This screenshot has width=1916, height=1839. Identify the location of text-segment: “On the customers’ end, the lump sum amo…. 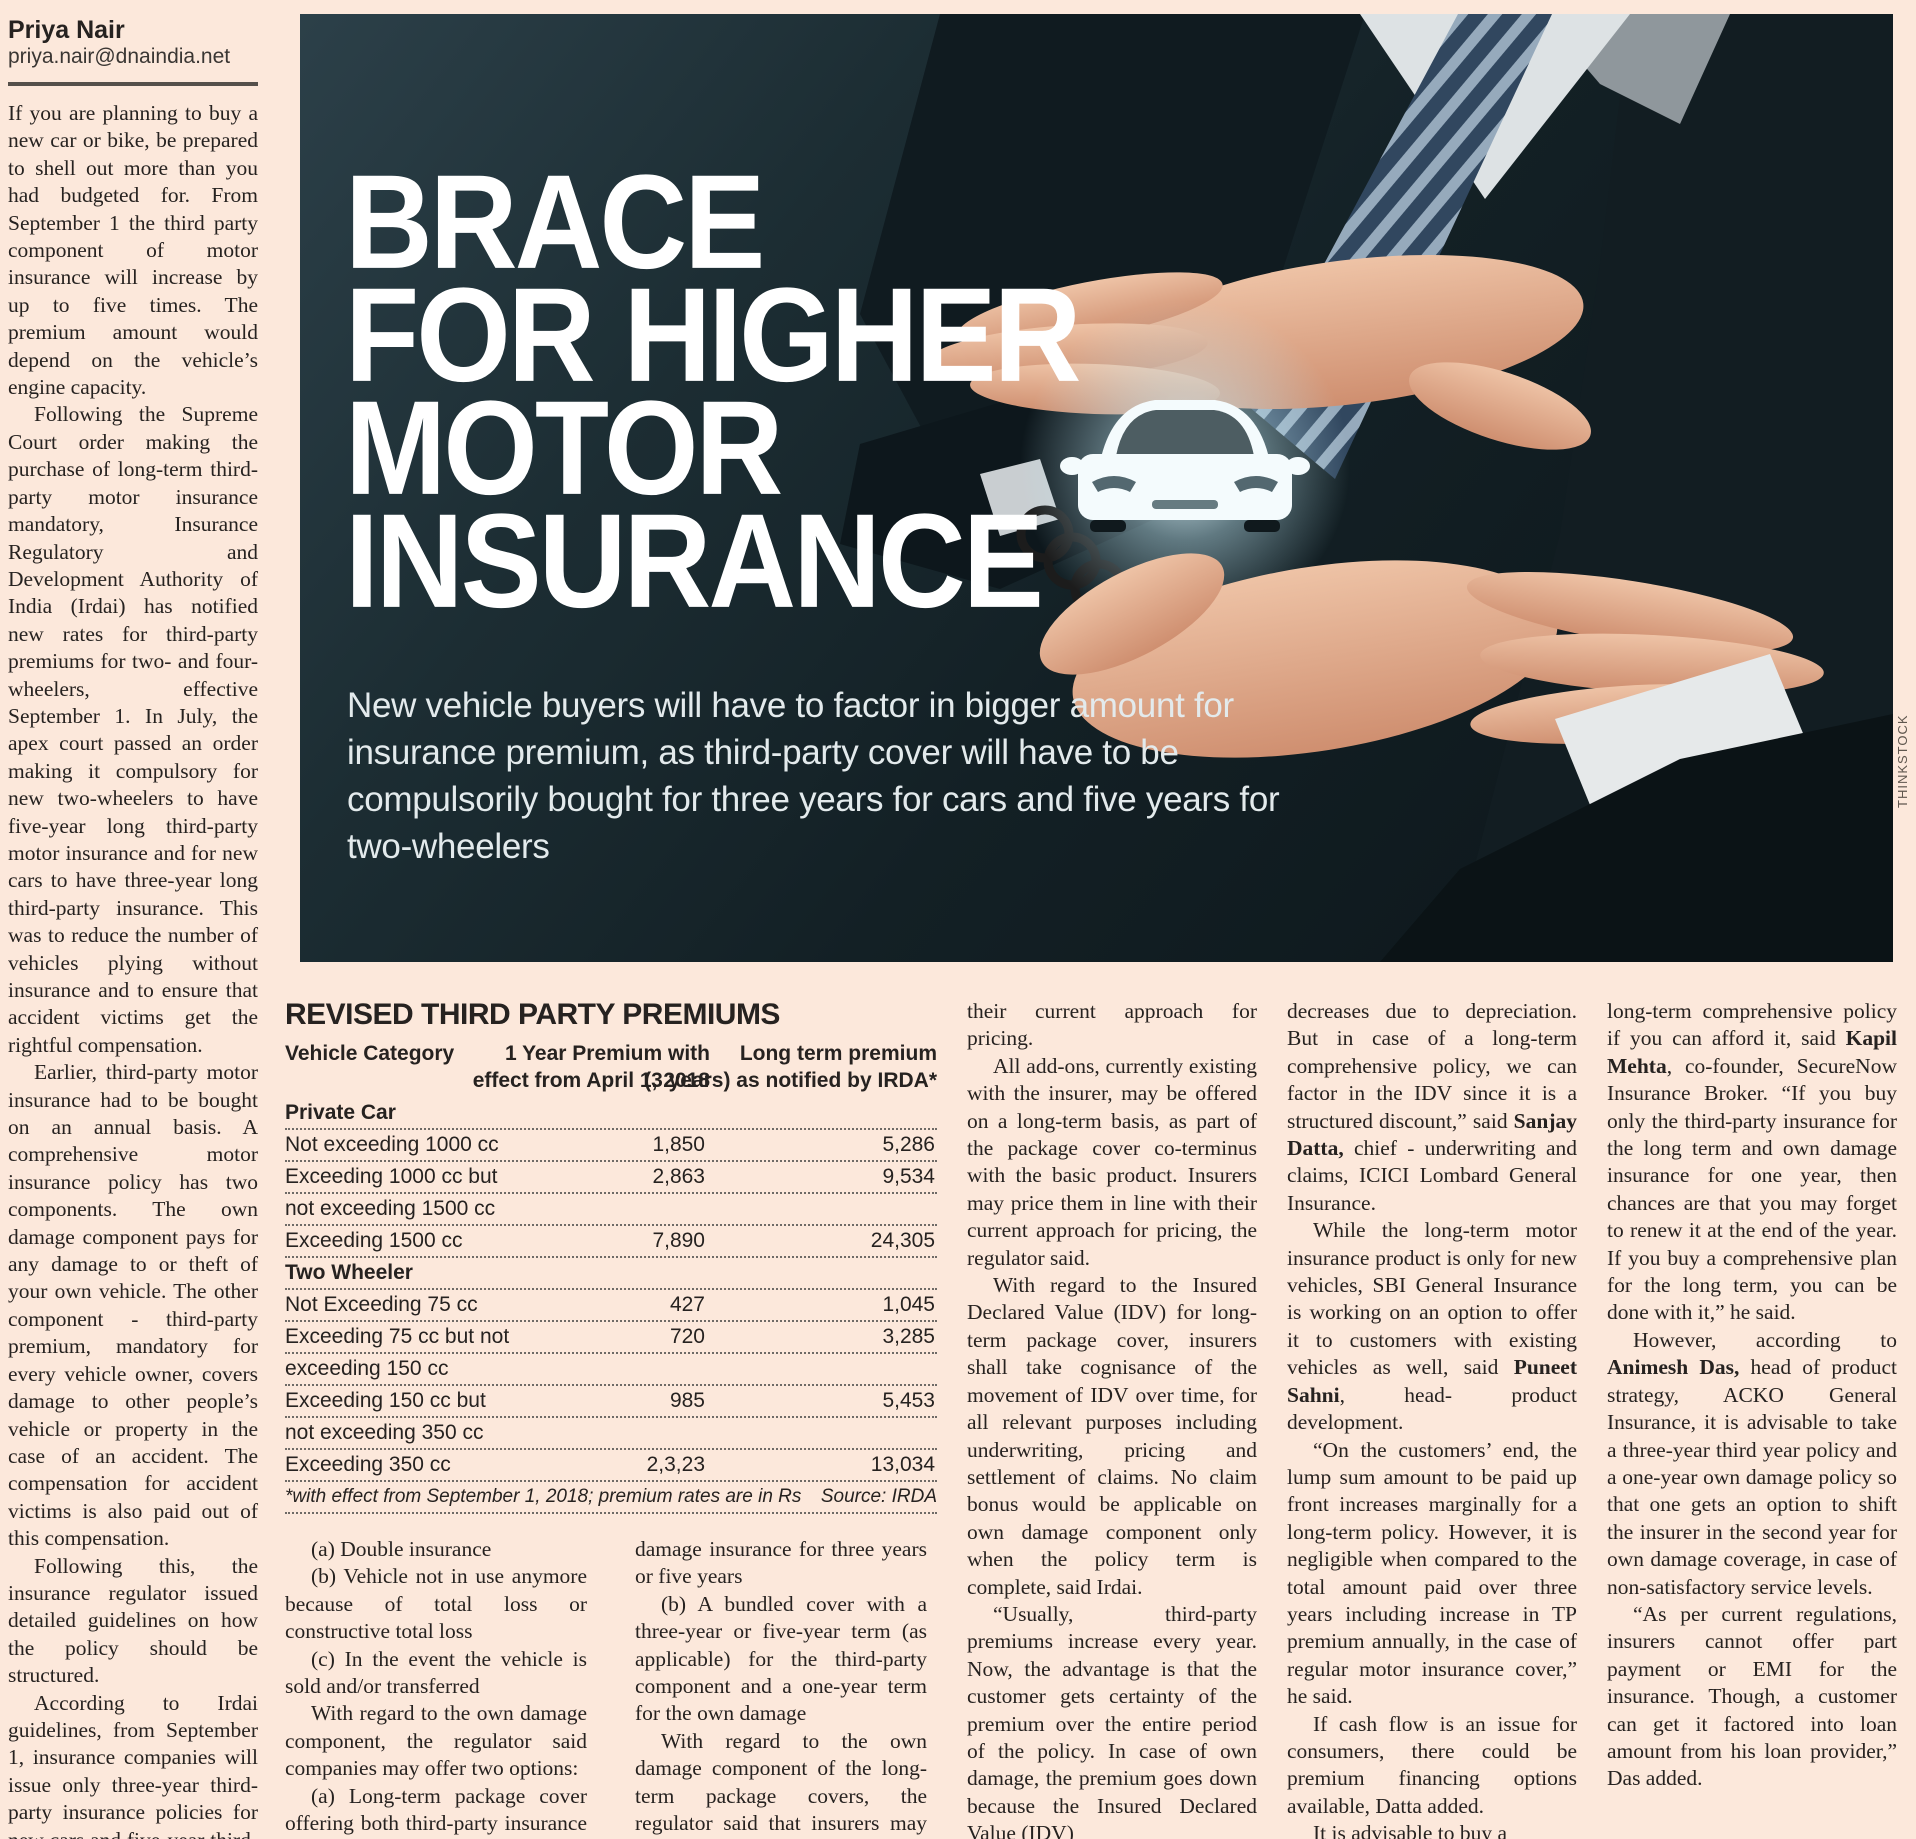
(1432, 1573).